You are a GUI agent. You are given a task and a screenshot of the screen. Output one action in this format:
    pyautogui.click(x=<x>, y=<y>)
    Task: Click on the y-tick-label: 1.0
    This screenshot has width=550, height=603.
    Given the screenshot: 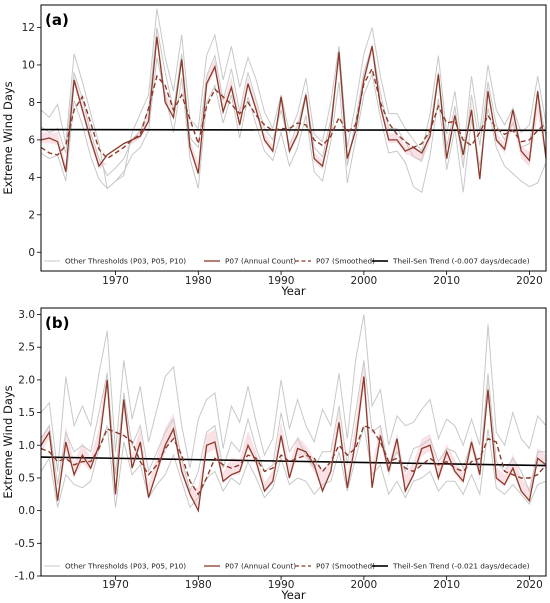 What is the action you would take?
    pyautogui.click(x=26, y=446)
    